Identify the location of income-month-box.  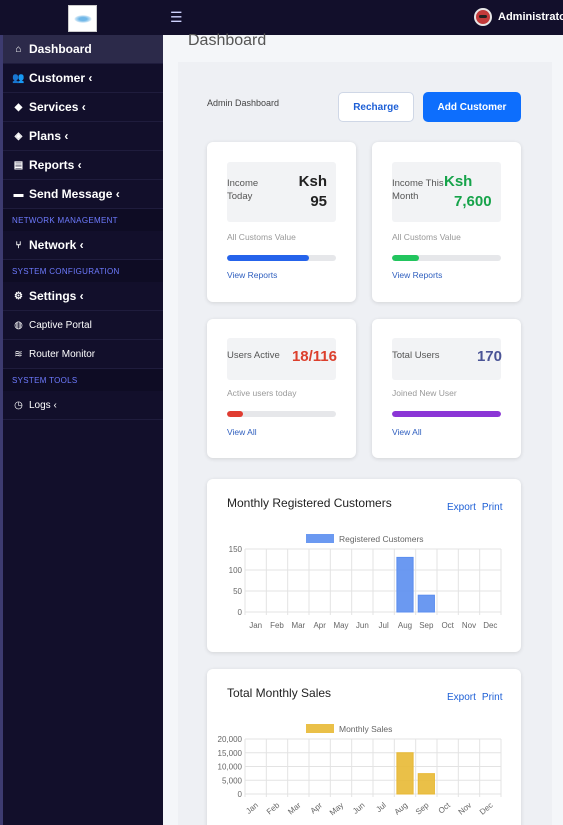
(446, 192).